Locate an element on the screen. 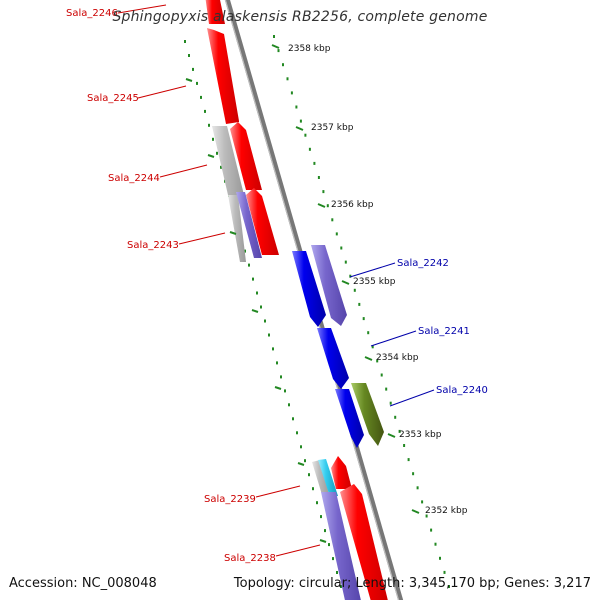  gene-label: Sala_2245 is located at coordinates (113, 98).